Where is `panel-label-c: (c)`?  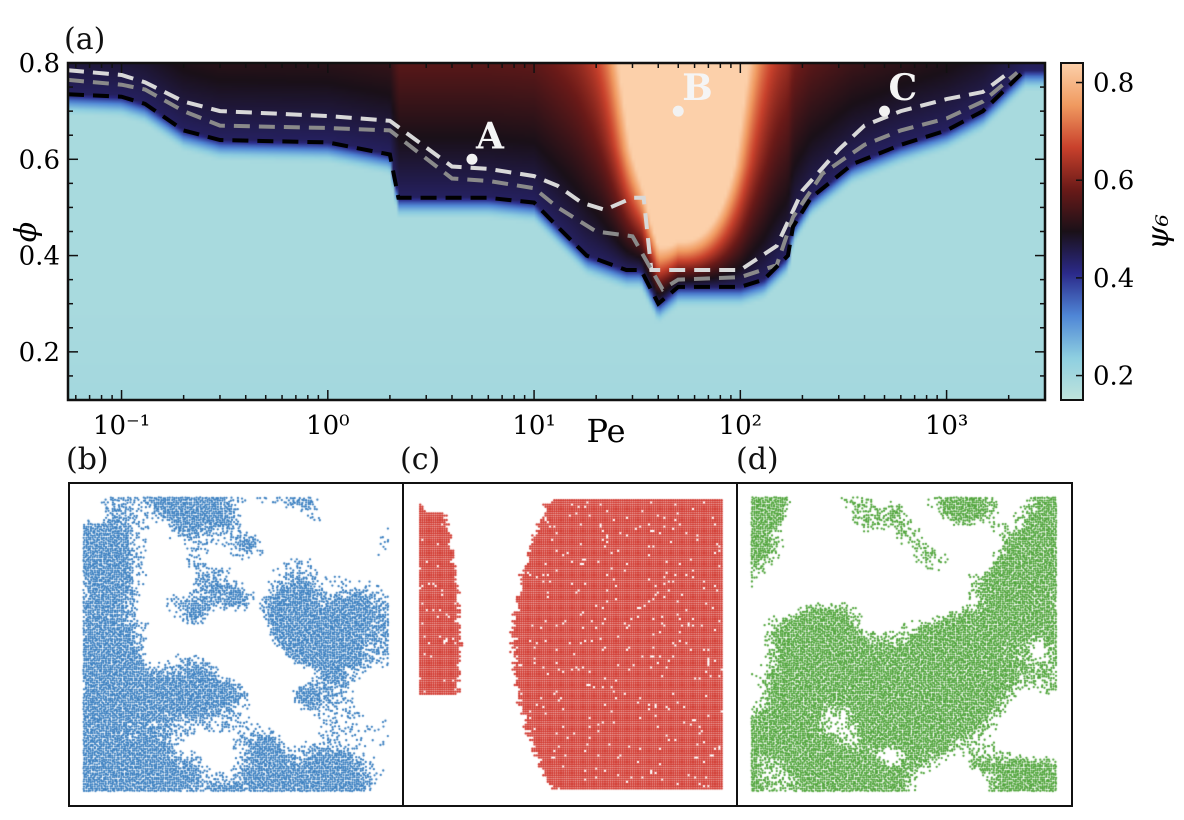 panel-label-c: (c) is located at coordinates (420, 459).